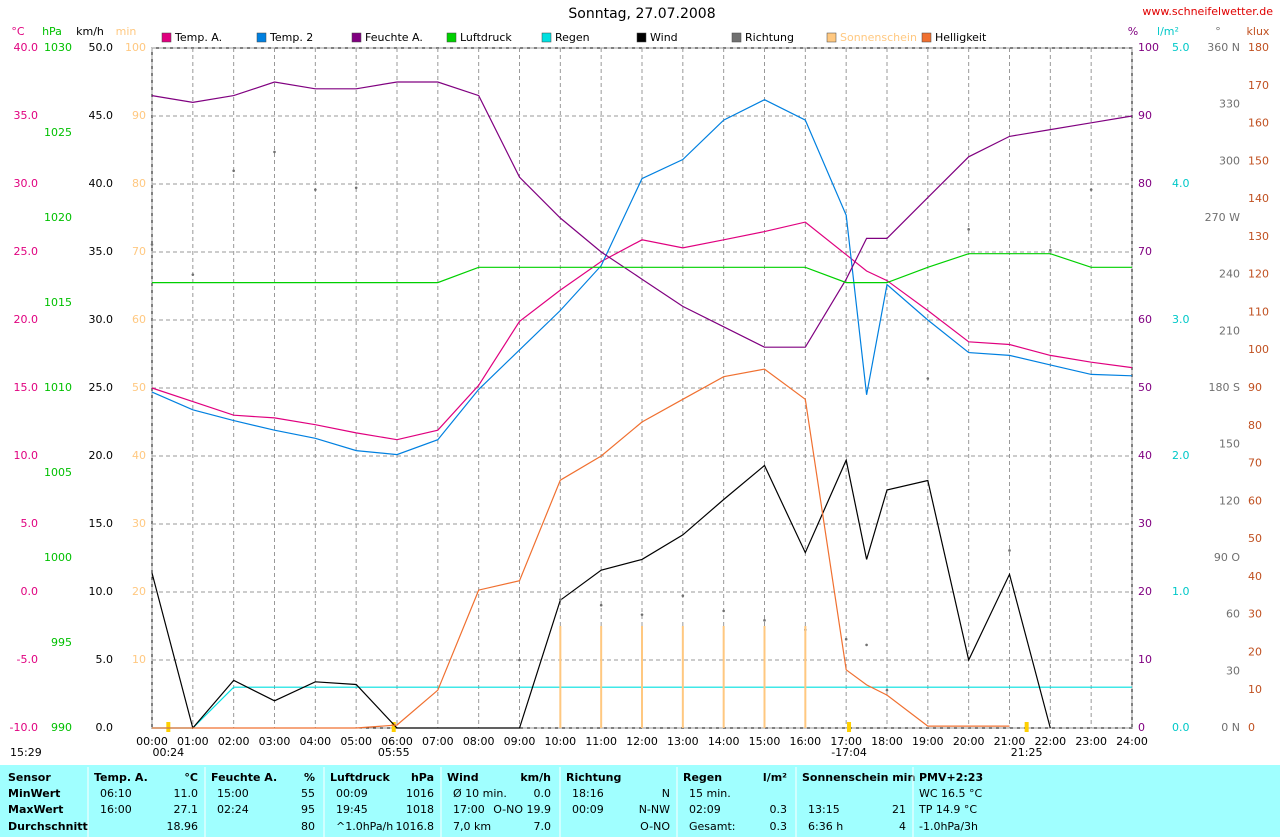 The width and height of the screenshot is (1280, 837). Describe the element at coordinates (420, 809) in the screenshot. I see `cell-value: 1018` at that location.